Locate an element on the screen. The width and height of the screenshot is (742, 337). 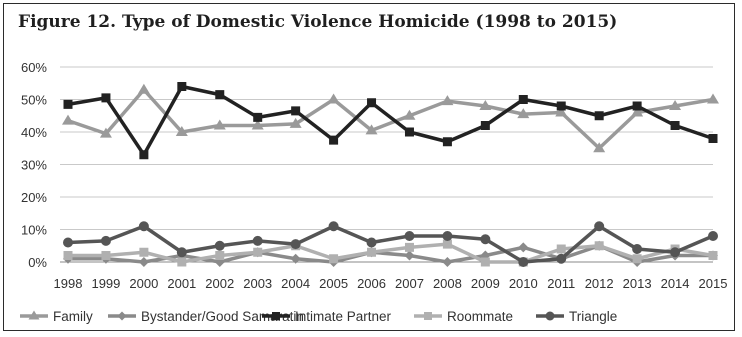
legend-item: Bystander/Good Samaratin is located at coordinates (206, 316).